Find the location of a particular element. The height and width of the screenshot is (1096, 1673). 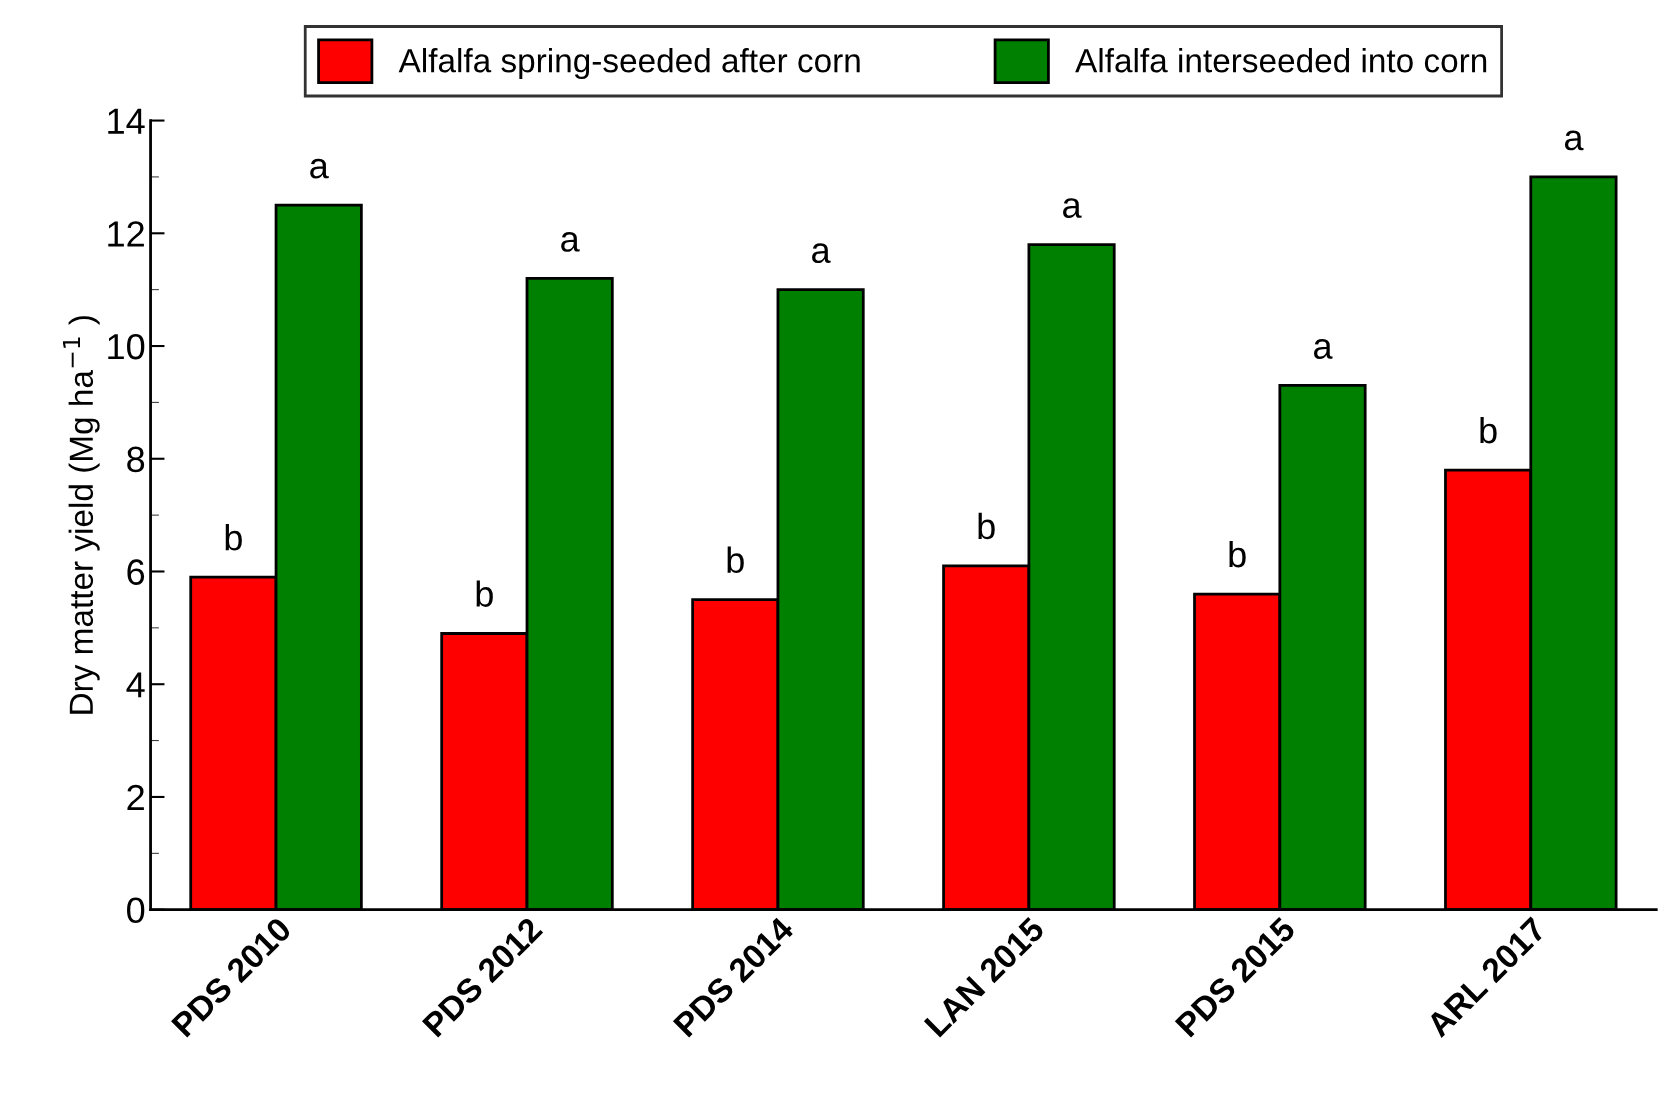

y-tick-label: 4 is located at coordinates (135, 685).